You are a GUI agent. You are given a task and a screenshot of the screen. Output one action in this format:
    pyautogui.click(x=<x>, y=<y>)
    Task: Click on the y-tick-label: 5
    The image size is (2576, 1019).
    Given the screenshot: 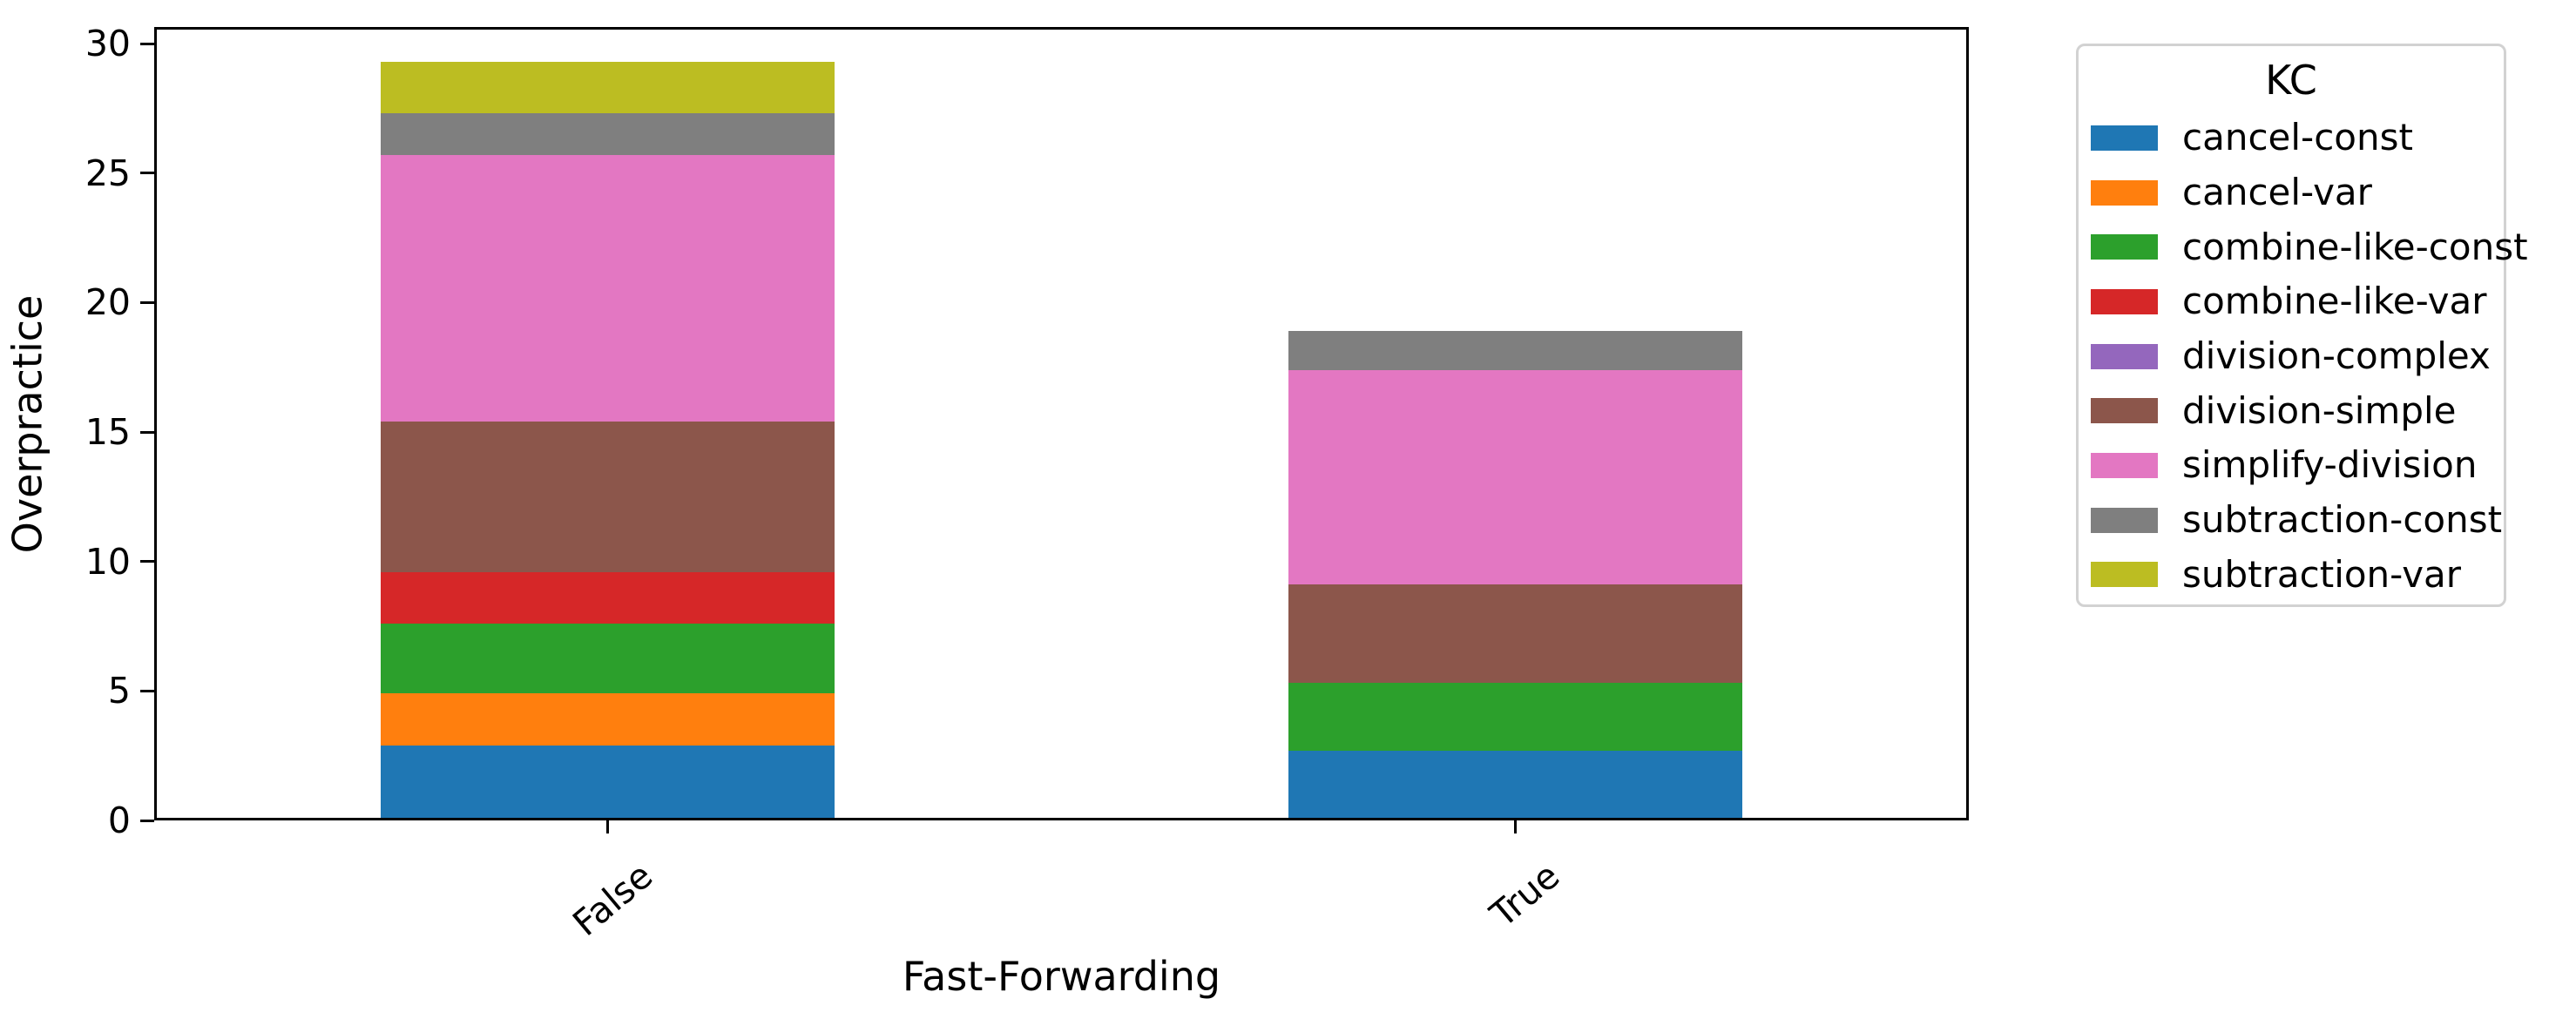 What is the action you would take?
    pyautogui.click(x=119, y=691)
    